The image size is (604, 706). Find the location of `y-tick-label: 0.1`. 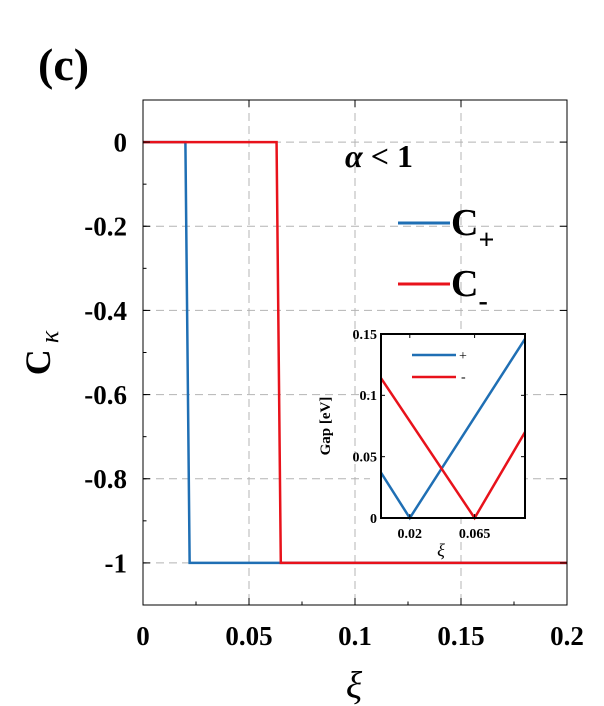

y-tick-label: 0.1 is located at coordinates (369, 396).